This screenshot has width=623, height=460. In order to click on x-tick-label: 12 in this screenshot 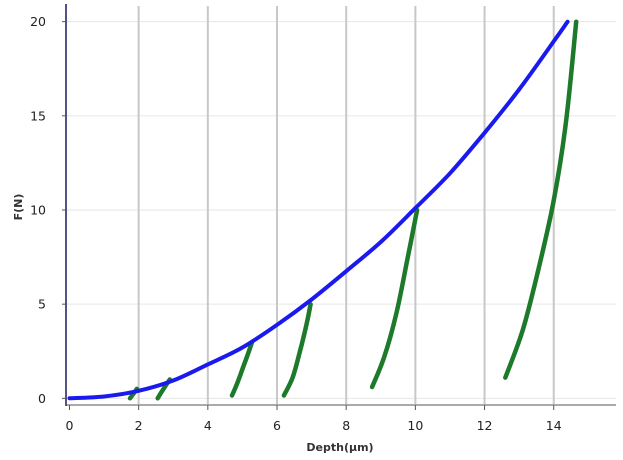, I will do `click(485, 425)`.